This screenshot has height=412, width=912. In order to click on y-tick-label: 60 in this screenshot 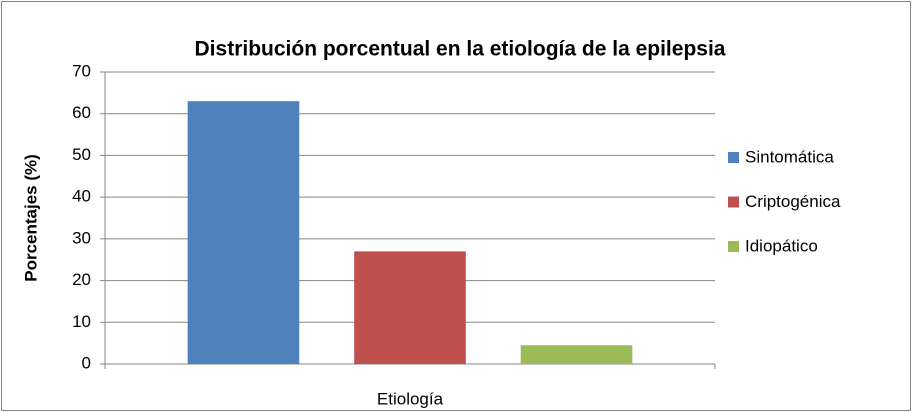, I will do `click(81, 112)`.